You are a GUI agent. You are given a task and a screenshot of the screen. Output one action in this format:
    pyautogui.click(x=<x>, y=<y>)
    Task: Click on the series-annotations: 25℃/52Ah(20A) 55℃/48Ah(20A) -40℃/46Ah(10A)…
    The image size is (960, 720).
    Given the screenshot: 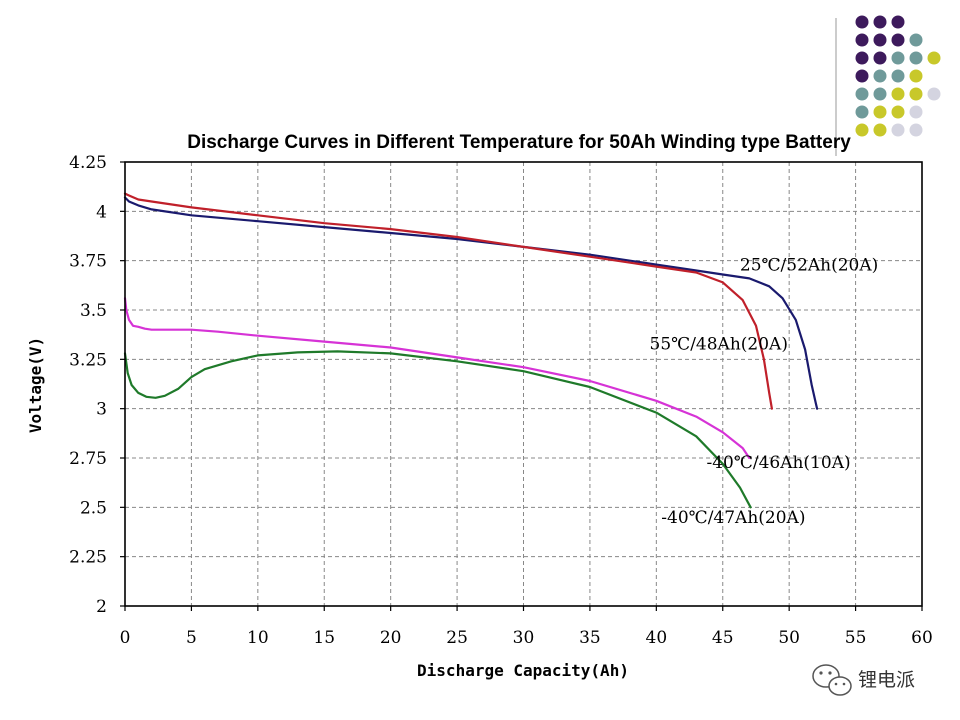 What is the action you would take?
    pyautogui.click(x=764, y=392)
    